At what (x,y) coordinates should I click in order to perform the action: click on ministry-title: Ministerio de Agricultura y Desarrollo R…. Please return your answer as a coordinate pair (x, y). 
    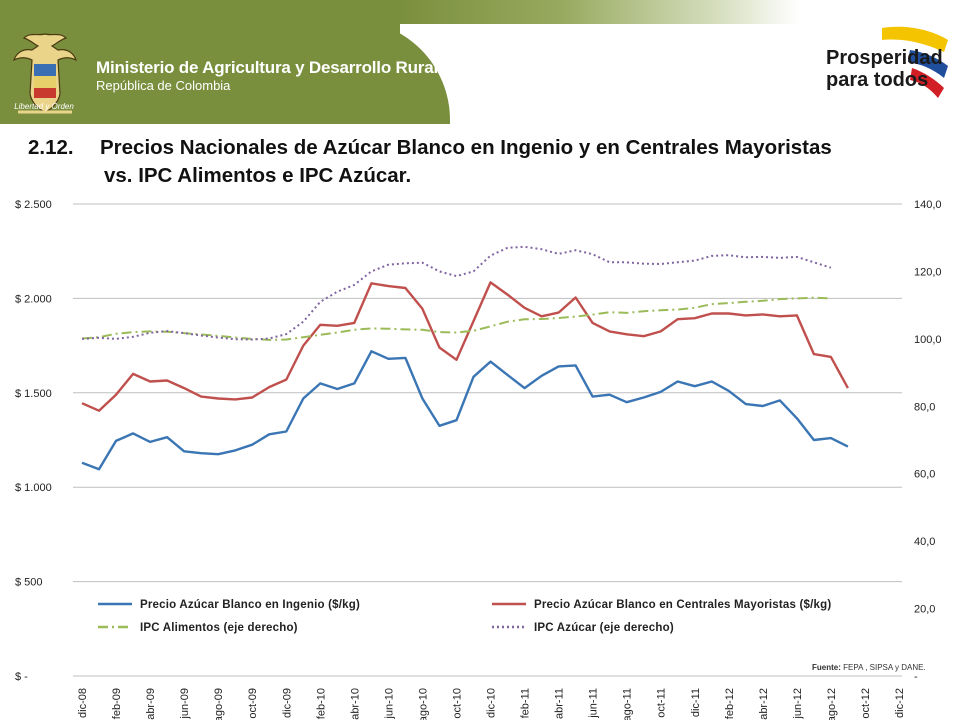
    Looking at the image, I should click on (267, 67).